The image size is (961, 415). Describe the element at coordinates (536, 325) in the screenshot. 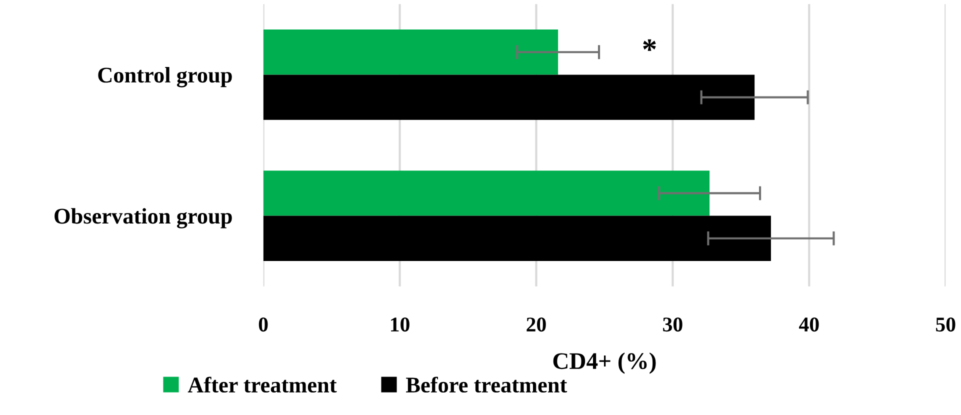

I see `x-tick-label: 20` at that location.